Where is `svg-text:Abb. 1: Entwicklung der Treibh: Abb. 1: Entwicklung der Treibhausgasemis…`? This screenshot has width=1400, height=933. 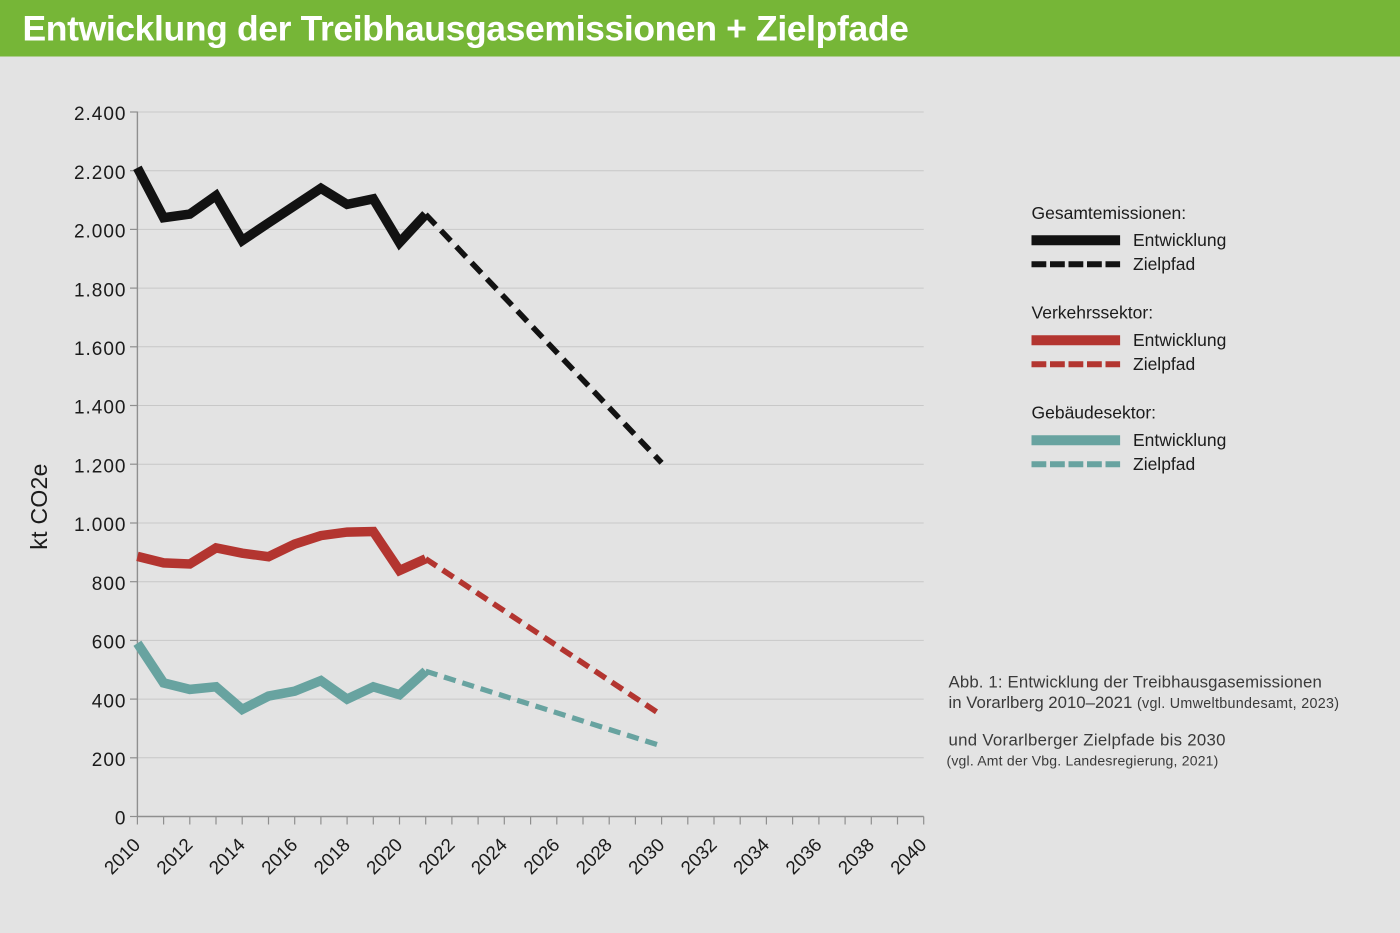
svg-text:Abb. 1: Entwicklung der Treibh: Abb. 1: Entwicklung der Treibhausgasemis… is located at coordinates (1136, 682).